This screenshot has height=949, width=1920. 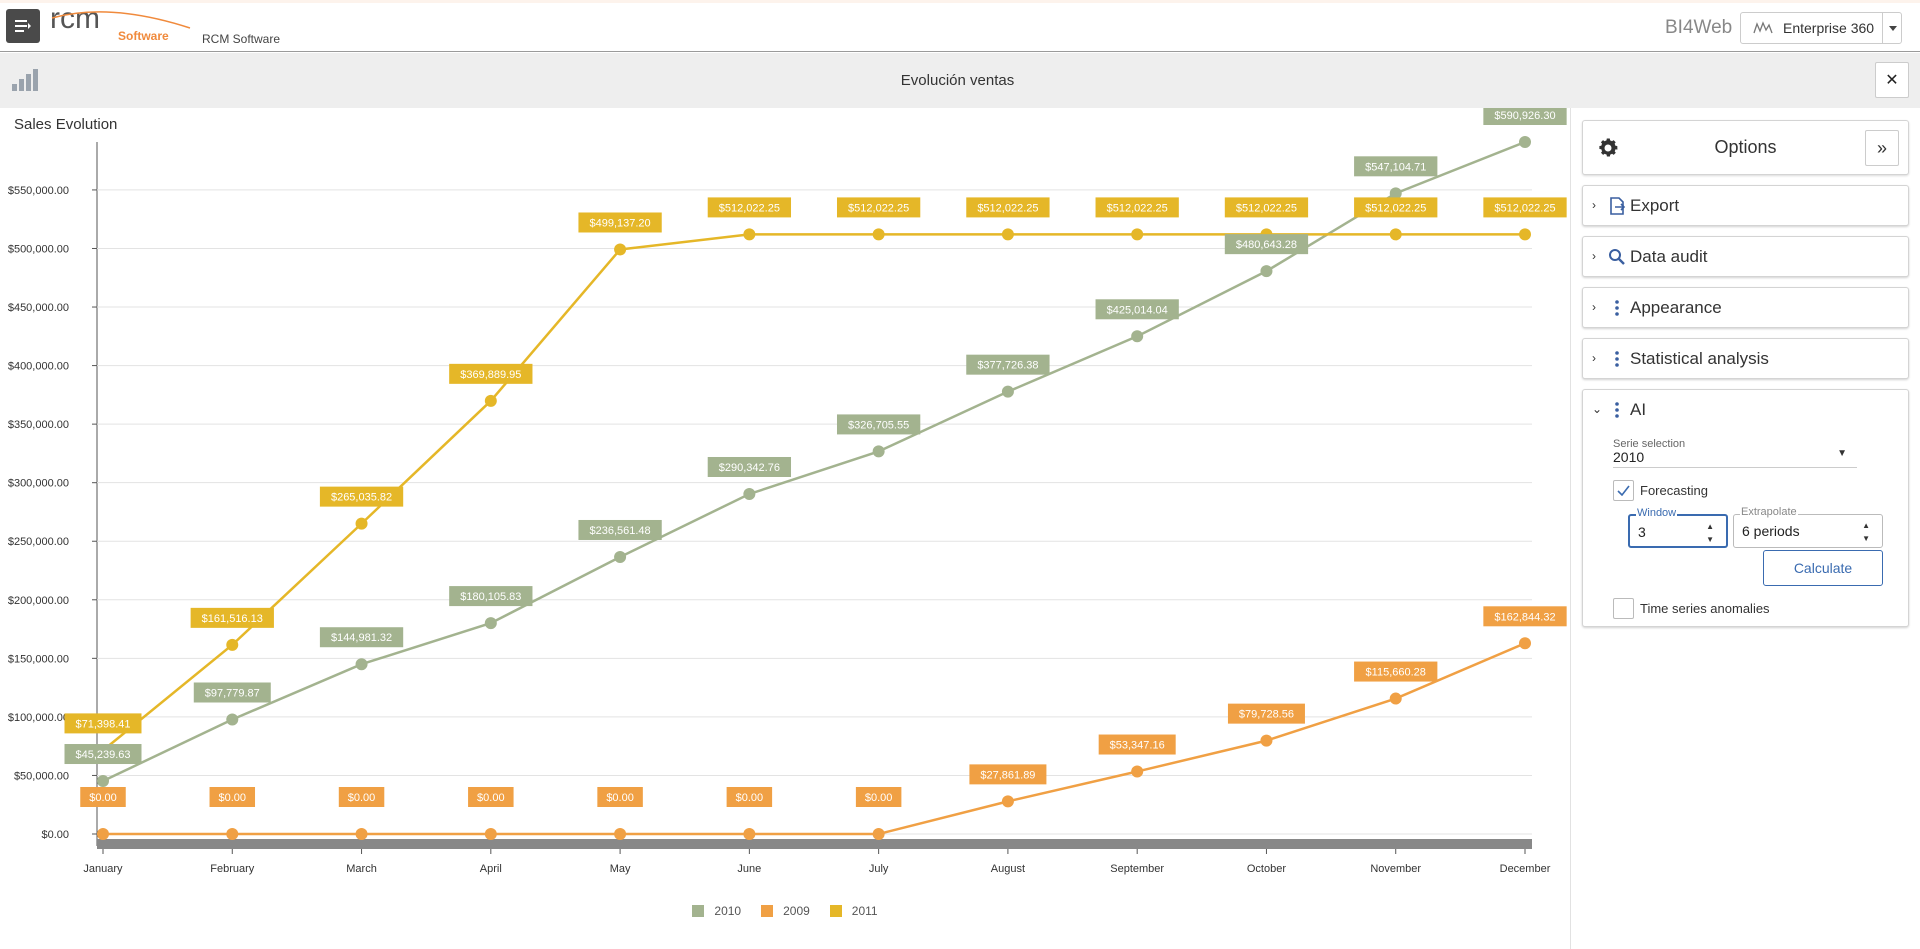 What do you see at coordinates (1007, 366) in the screenshot?
I see `data-label: $377,726.38` at bounding box center [1007, 366].